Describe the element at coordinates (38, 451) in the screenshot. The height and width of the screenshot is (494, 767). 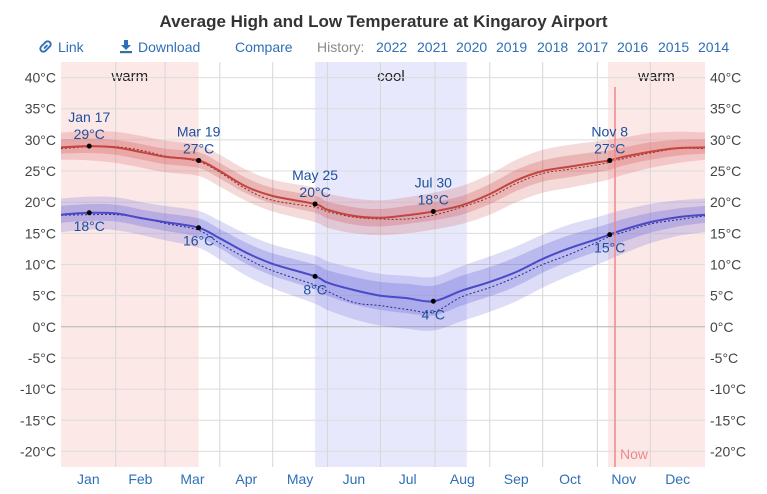
I see `y-tick-label-left: -20°C` at that location.